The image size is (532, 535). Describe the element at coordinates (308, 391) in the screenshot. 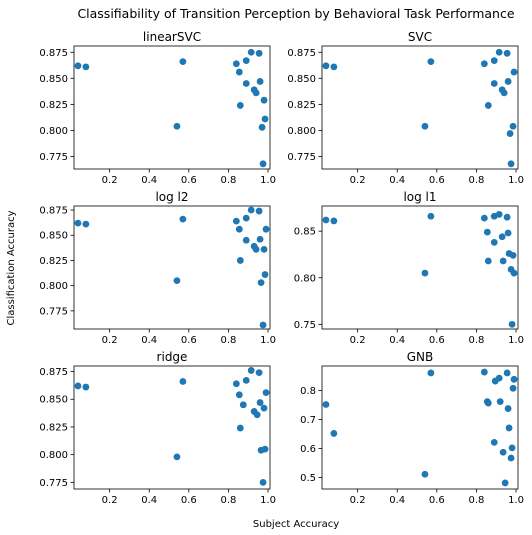

I see `y-tick-label: 0.8` at that location.